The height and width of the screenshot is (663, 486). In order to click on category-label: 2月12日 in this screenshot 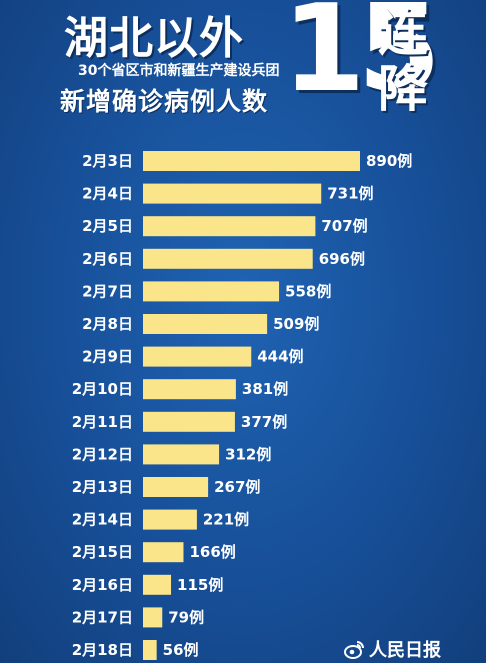, I will do `click(102, 454)`.